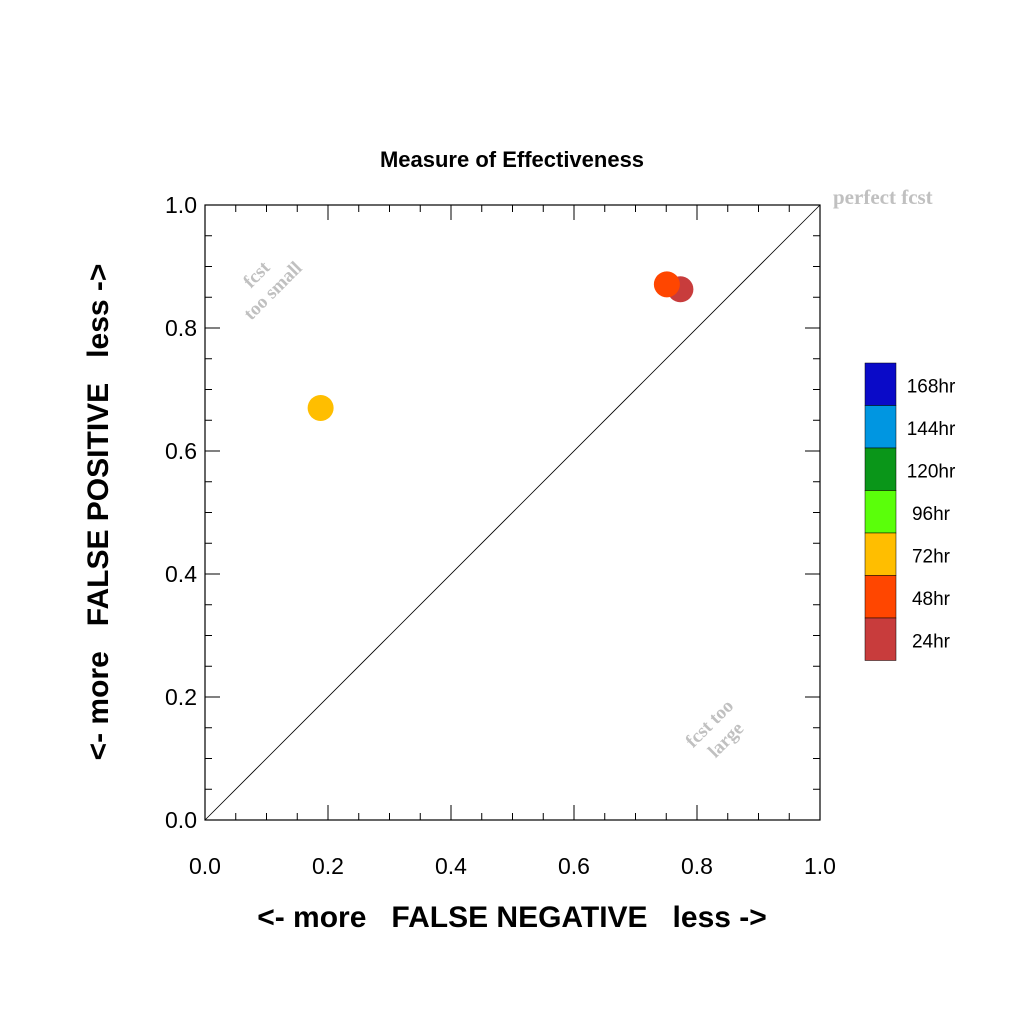 The image size is (1024, 1024). Describe the element at coordinates (328, 866) in the screenshot. I see `x-tick-label: 0.2` at that location.